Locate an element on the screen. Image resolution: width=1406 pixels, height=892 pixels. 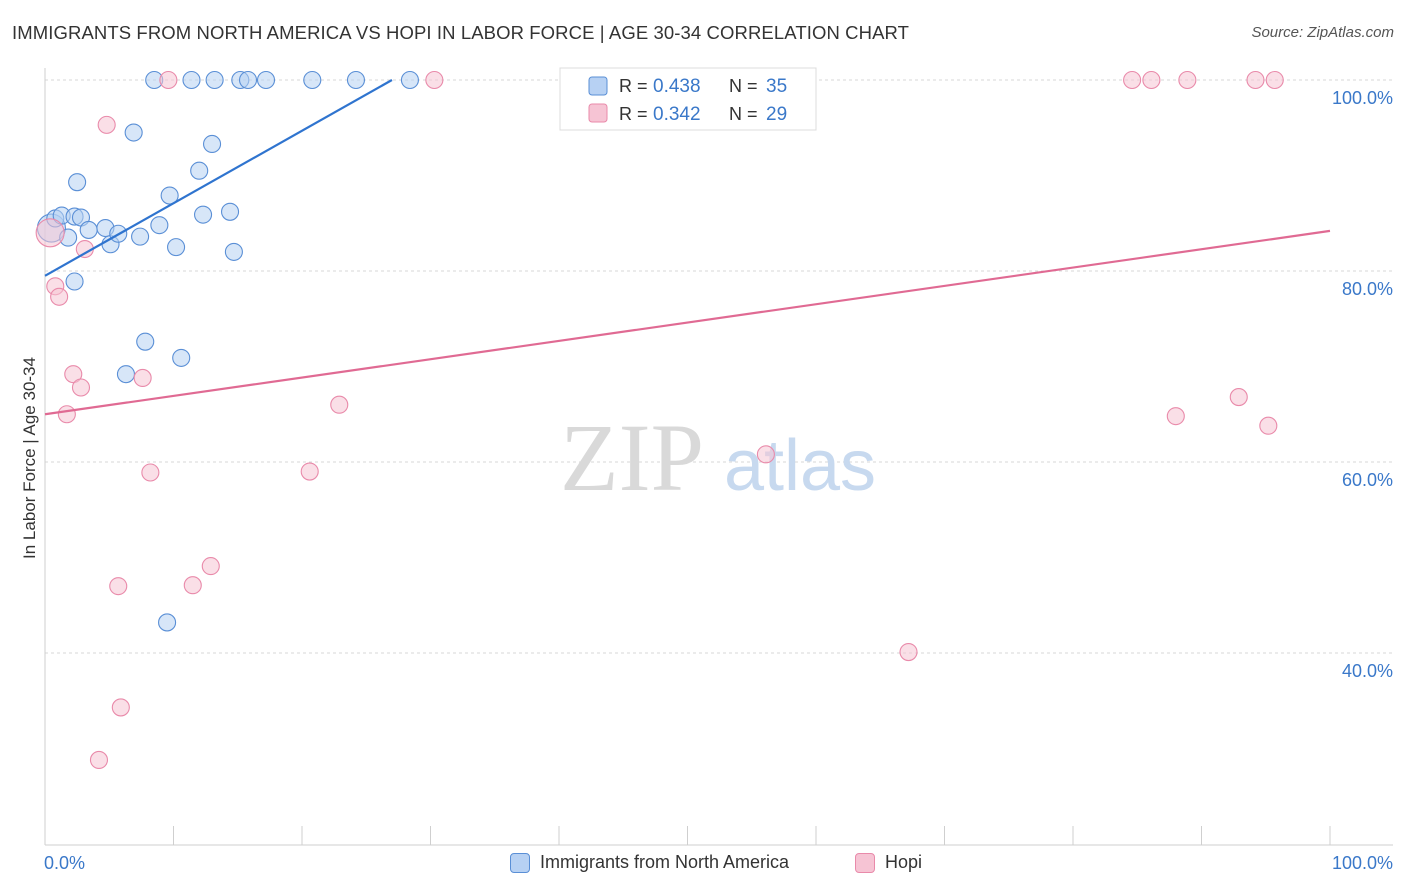
legend-r-value: 0.342 is located at coordinates (677, 114).